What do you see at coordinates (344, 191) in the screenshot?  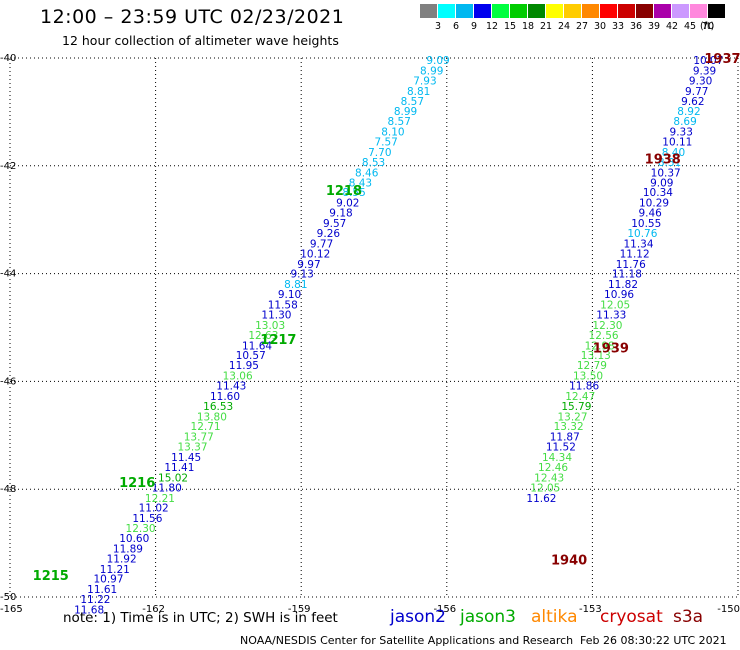 I see `track-label: 1218` at bounding box center [344, 191].